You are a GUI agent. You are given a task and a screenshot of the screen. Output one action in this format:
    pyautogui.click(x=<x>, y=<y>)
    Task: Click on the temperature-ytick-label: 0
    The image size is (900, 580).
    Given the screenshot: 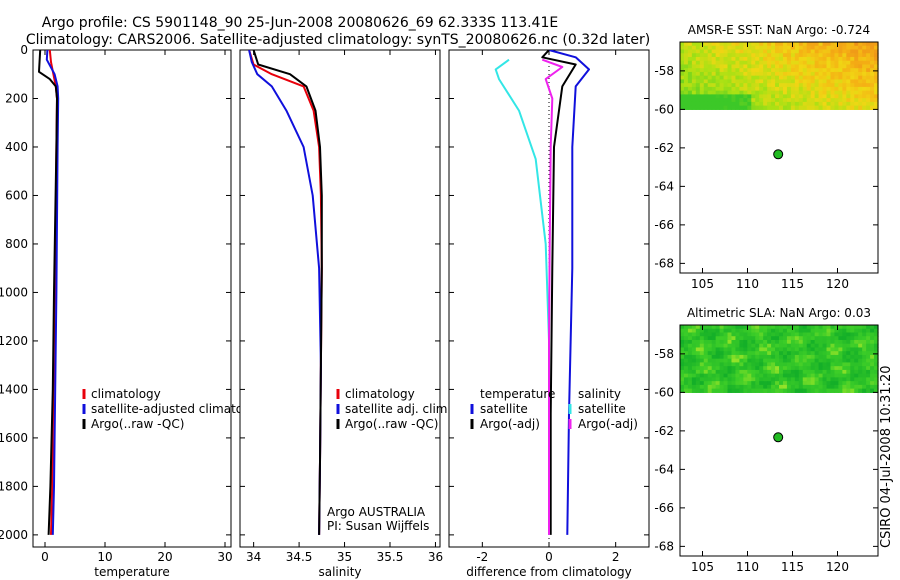 What is the action you would take?
    pyautogui.click(x=24, y=50)
    